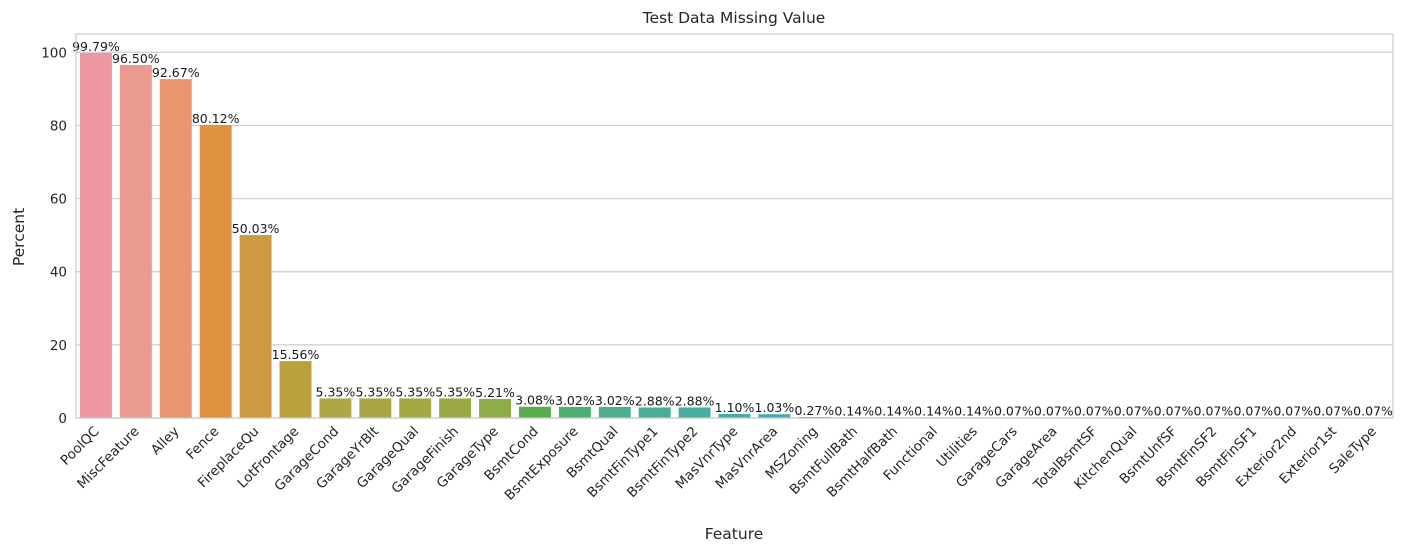 This screenshot has height=552, width=1405. I want to click on y-tick-label: 20, so click(58, 346).